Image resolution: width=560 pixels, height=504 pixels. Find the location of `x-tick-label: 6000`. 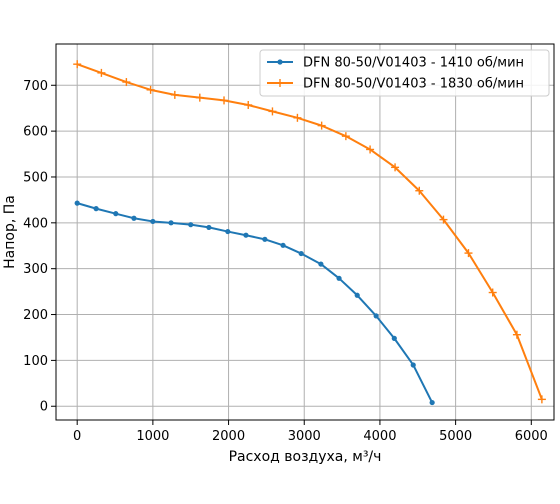

x-tick-label: 6000 is located at coordinates (531, 436).